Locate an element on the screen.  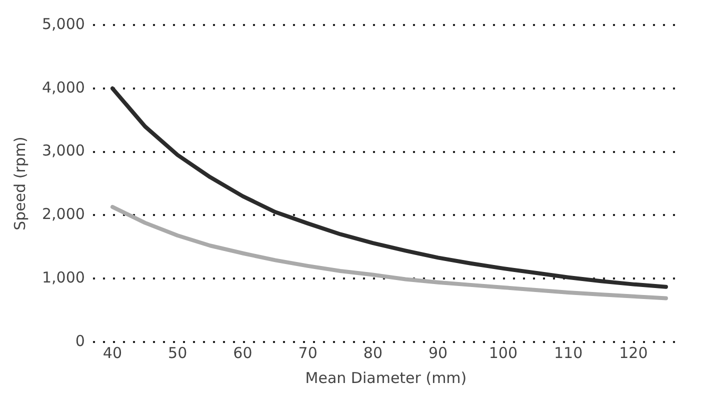
y-tick-label: 2,000 is located at coordinates (63, 214).